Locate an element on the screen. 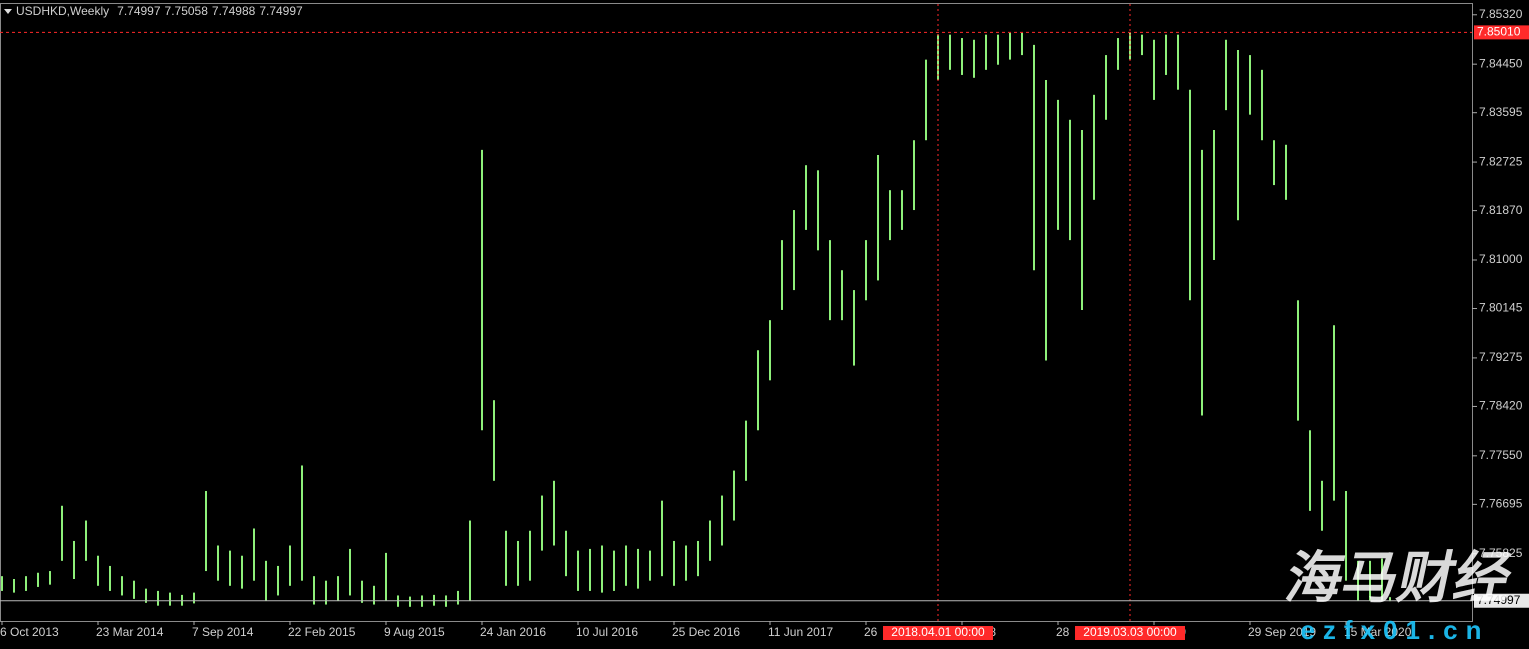 The width and height of the screenshot is (1529, 649). time-marker-label: 2018.04.01 00:00 is located at coordinates (938, 632).